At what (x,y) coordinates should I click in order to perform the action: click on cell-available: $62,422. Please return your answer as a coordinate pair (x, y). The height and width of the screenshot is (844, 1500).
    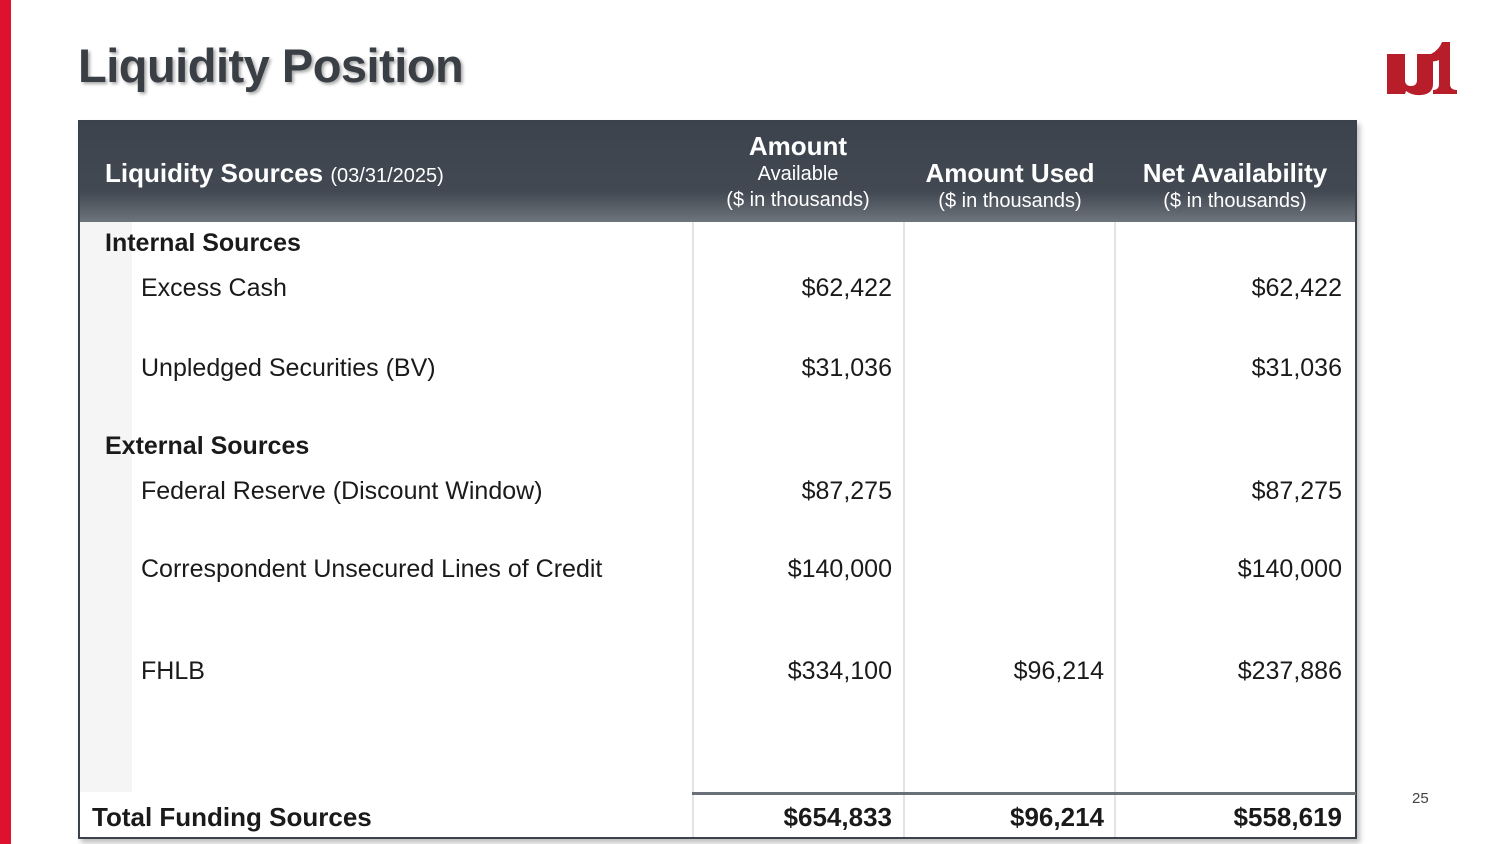
    Looking at the image, I should click on (846, 288).